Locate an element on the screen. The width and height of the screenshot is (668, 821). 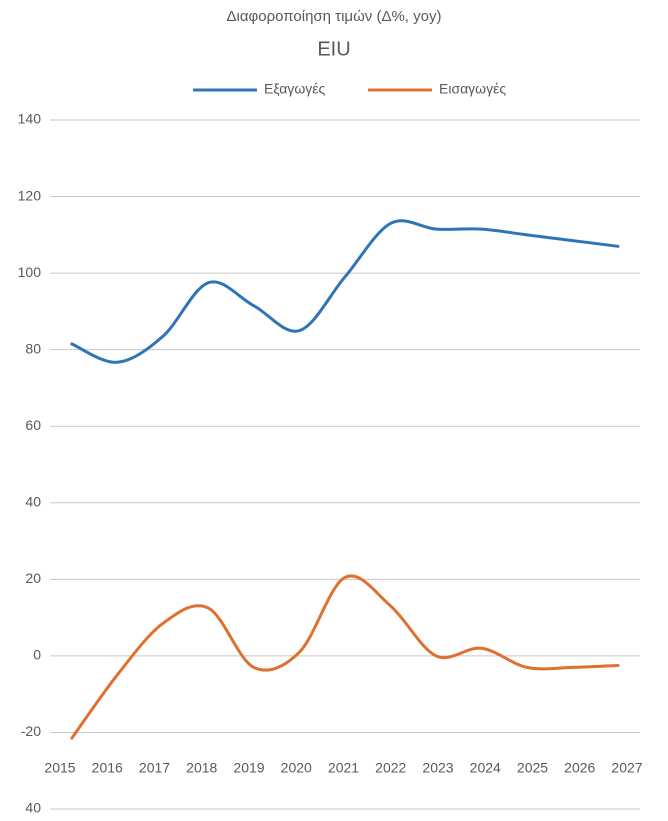
legend-label: Εξαγωγές is located at coordinates (294, 89).